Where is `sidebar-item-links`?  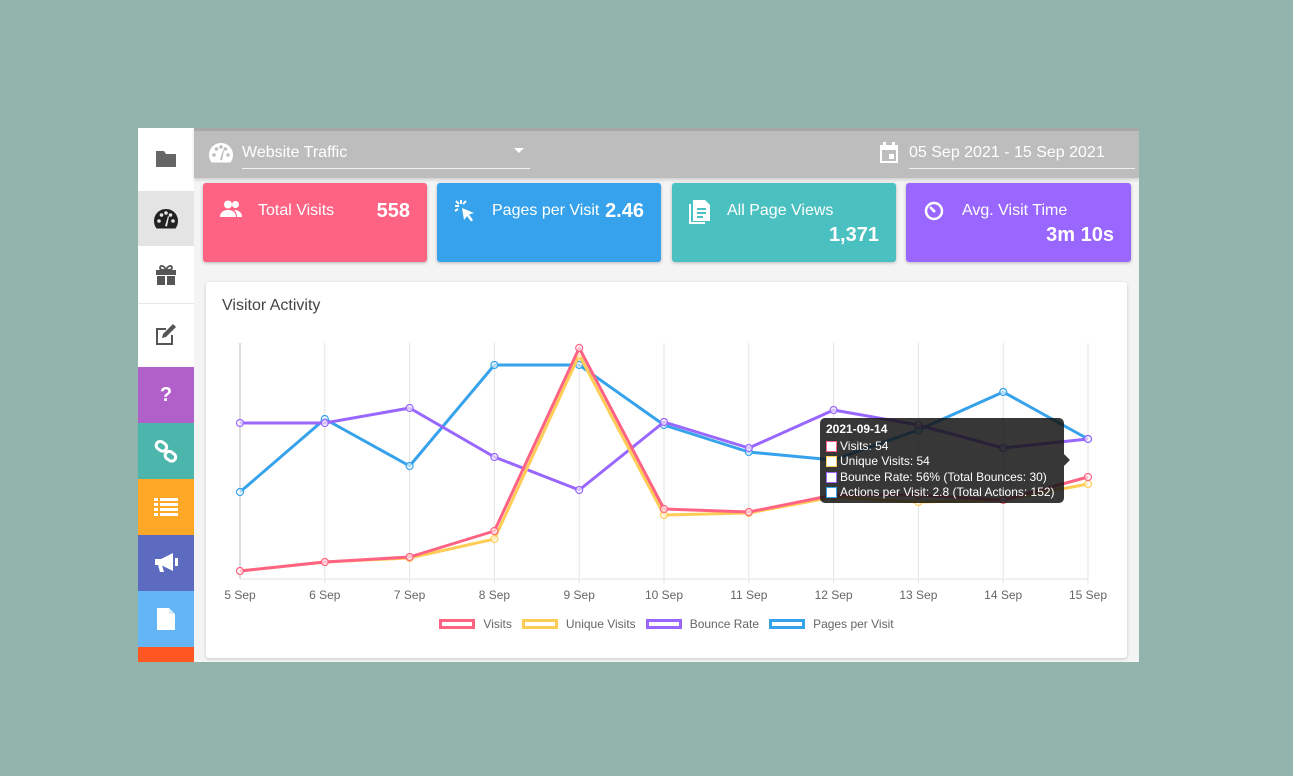 sidebar-item-links is located at coordinates (166, 451).